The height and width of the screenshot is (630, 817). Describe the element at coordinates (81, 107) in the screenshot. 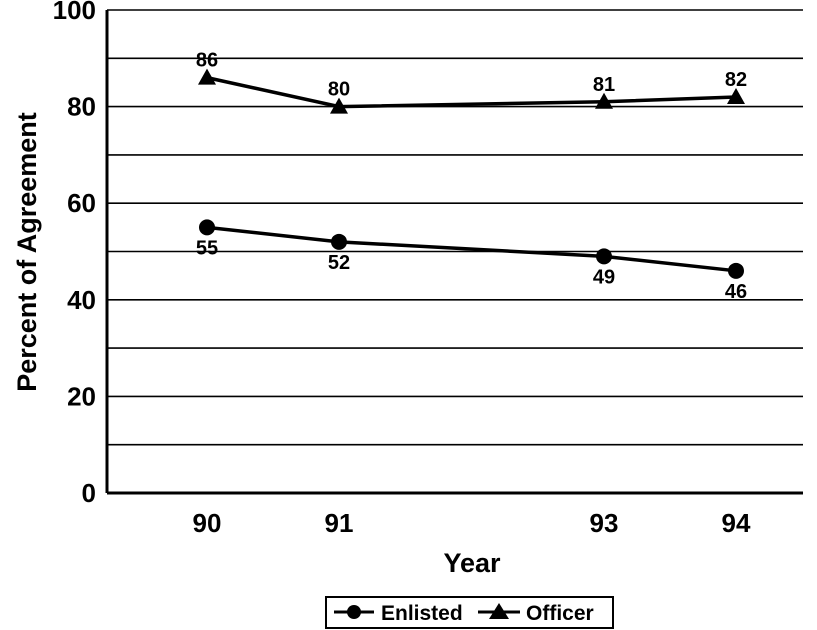

I see `y-tick-label: 80` at that location.